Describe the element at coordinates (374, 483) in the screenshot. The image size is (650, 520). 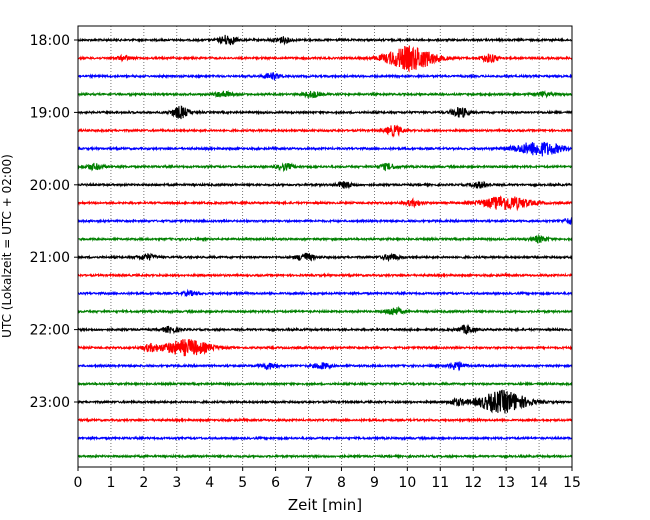
I see `x-tick-label: 9` at that location.